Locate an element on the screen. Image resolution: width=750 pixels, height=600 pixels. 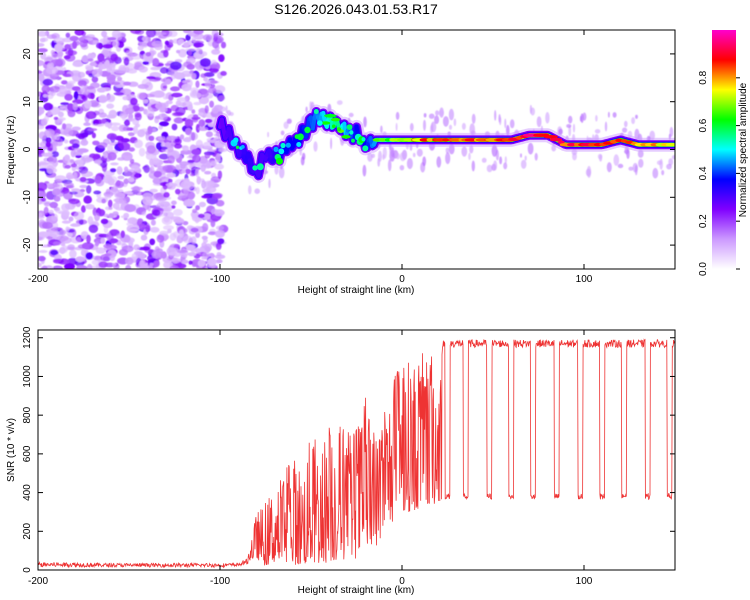
heatmap-x-tick-label: -200 is located at coordinates (38, 279).